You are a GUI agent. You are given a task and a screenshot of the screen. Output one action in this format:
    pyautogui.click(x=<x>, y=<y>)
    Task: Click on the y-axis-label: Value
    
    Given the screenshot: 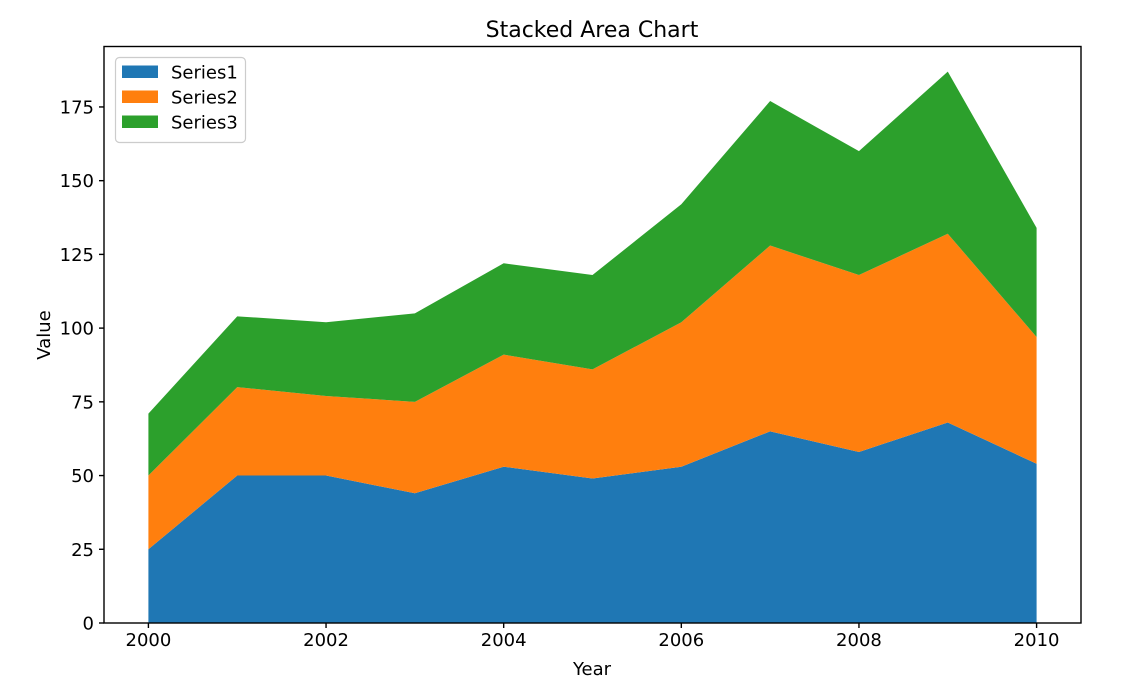 What is the action you would take?
    pyautogui.click(x=44, y=334)
    